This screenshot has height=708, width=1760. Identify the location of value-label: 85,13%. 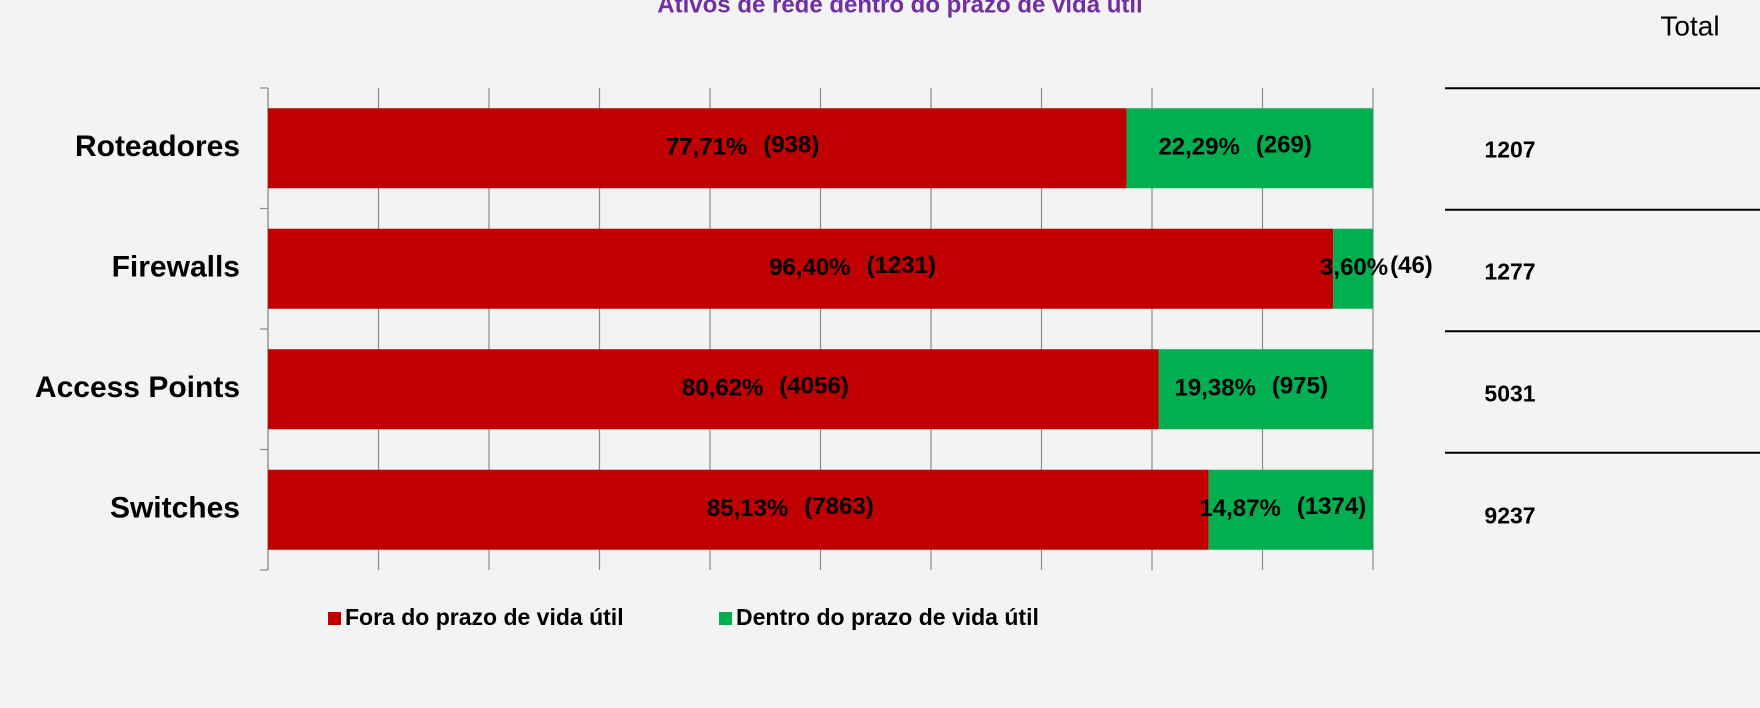
(747, 508).